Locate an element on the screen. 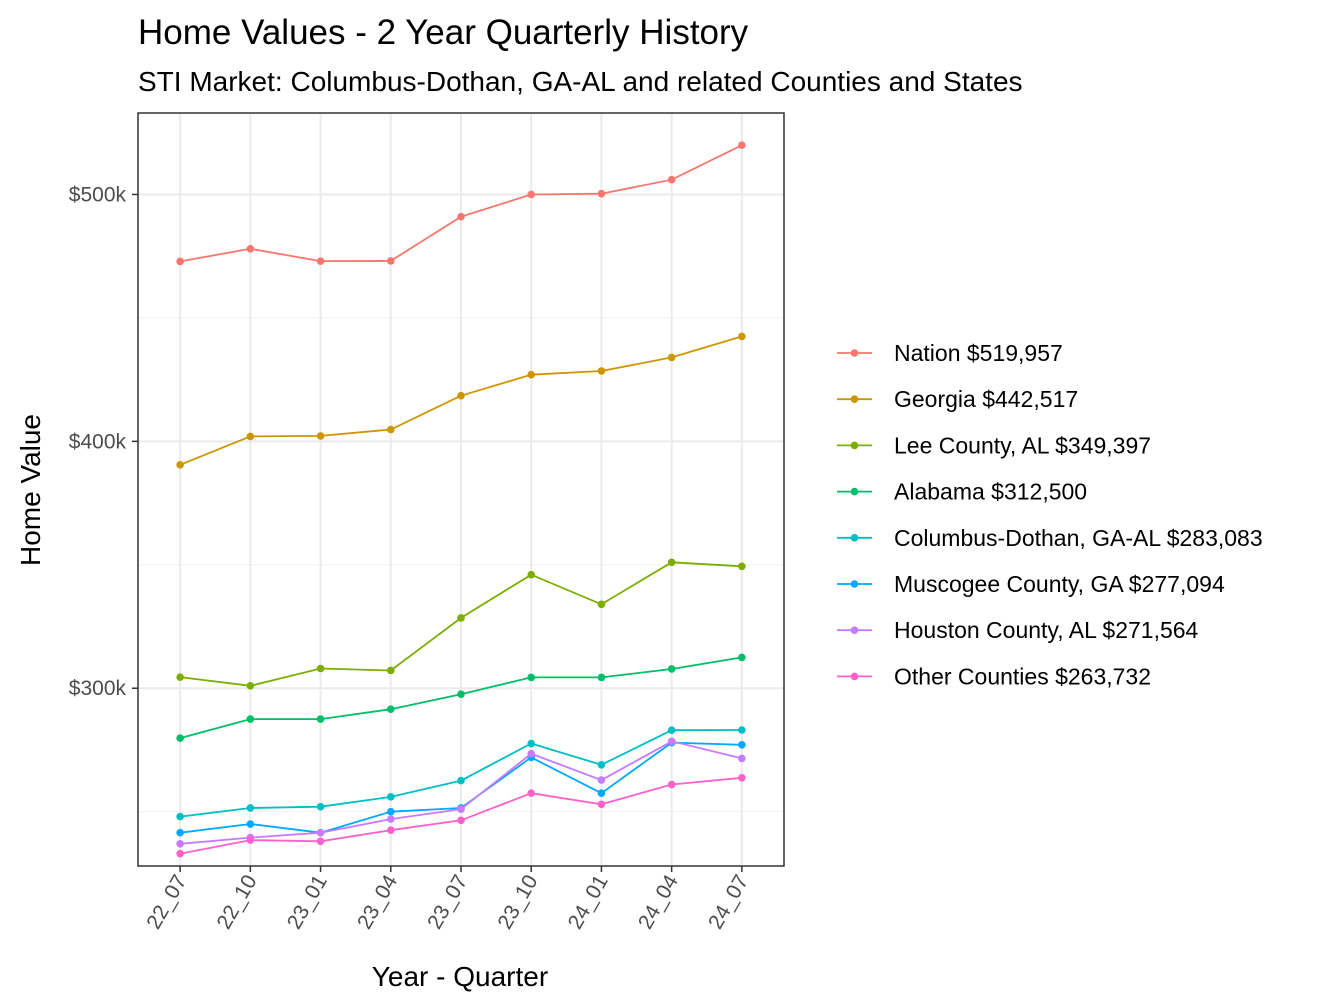 The width and height of the screenshot is (1344, 1008). legend-label: Other Counties $263,732 is located at coordinates (1022, 676).